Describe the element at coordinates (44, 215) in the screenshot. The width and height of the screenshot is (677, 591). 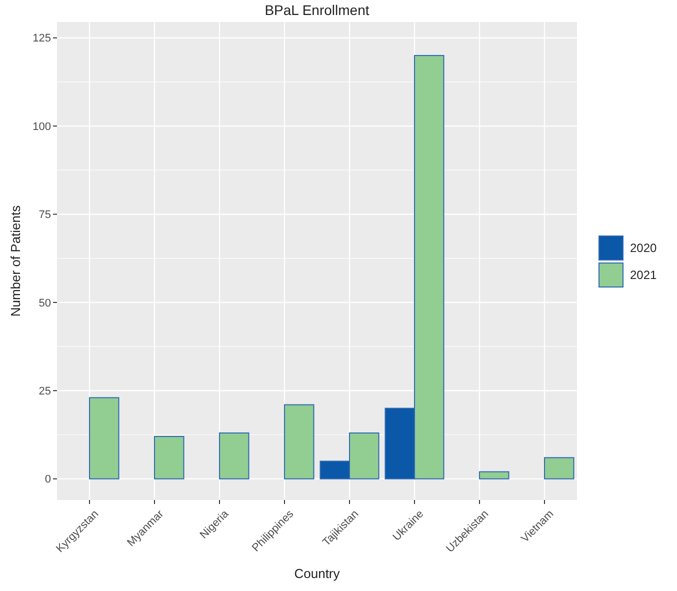
I see `y-tick-label: 75` at that location.